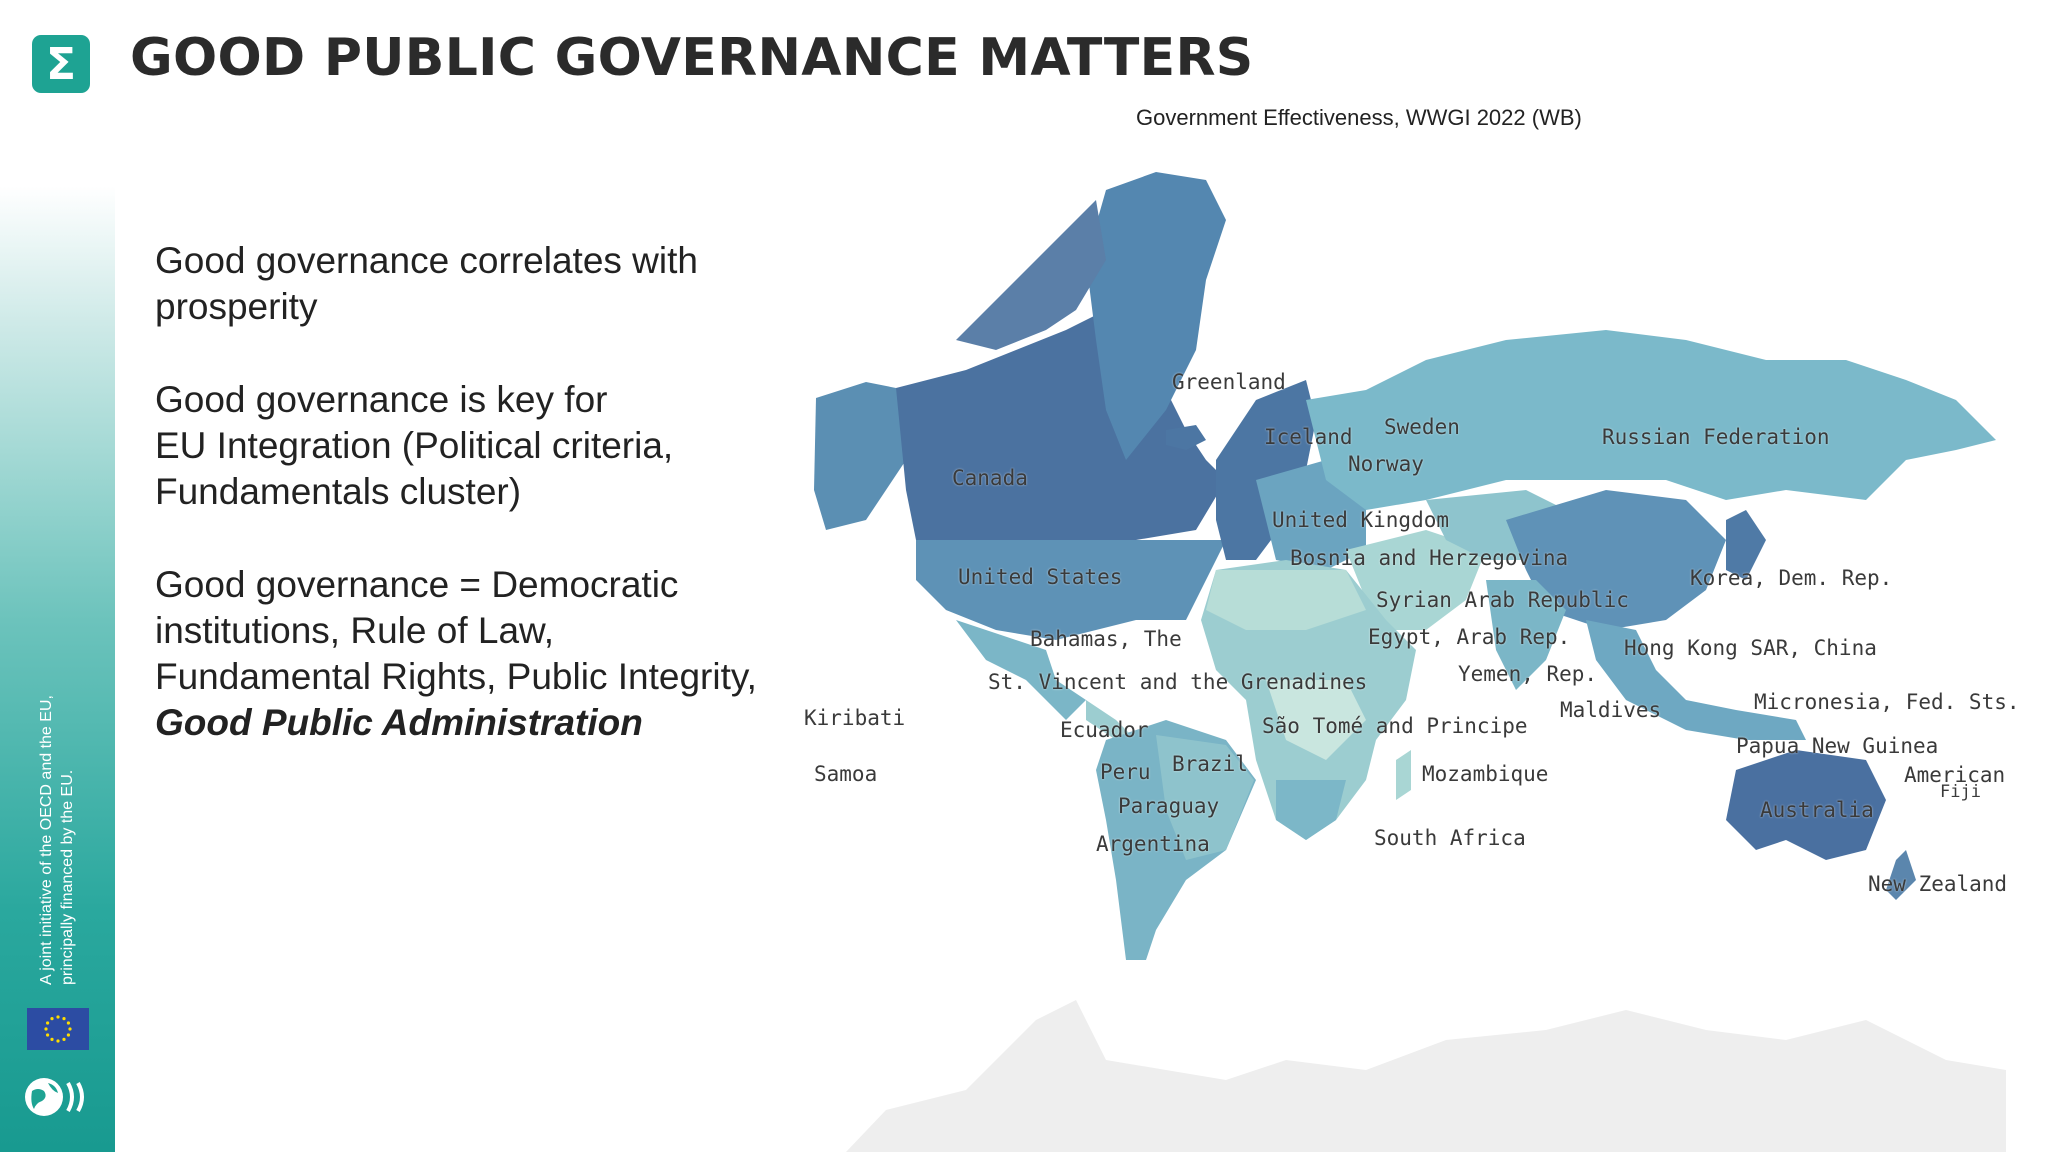 This screenshot has height=1152, width=2048. I want to click on map-label-ecuador: Ecuador, so click(1104, 730).